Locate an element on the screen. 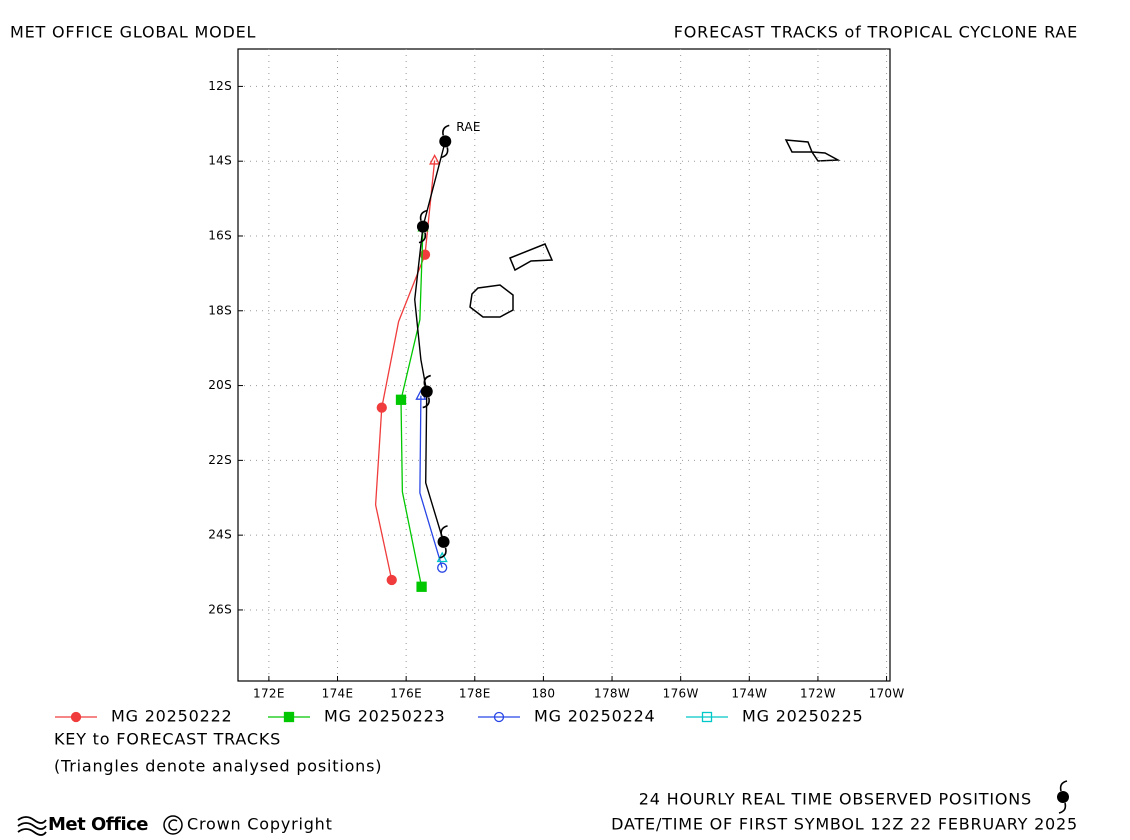  x-tick-label: 176W is located at coordinates (681, 694).